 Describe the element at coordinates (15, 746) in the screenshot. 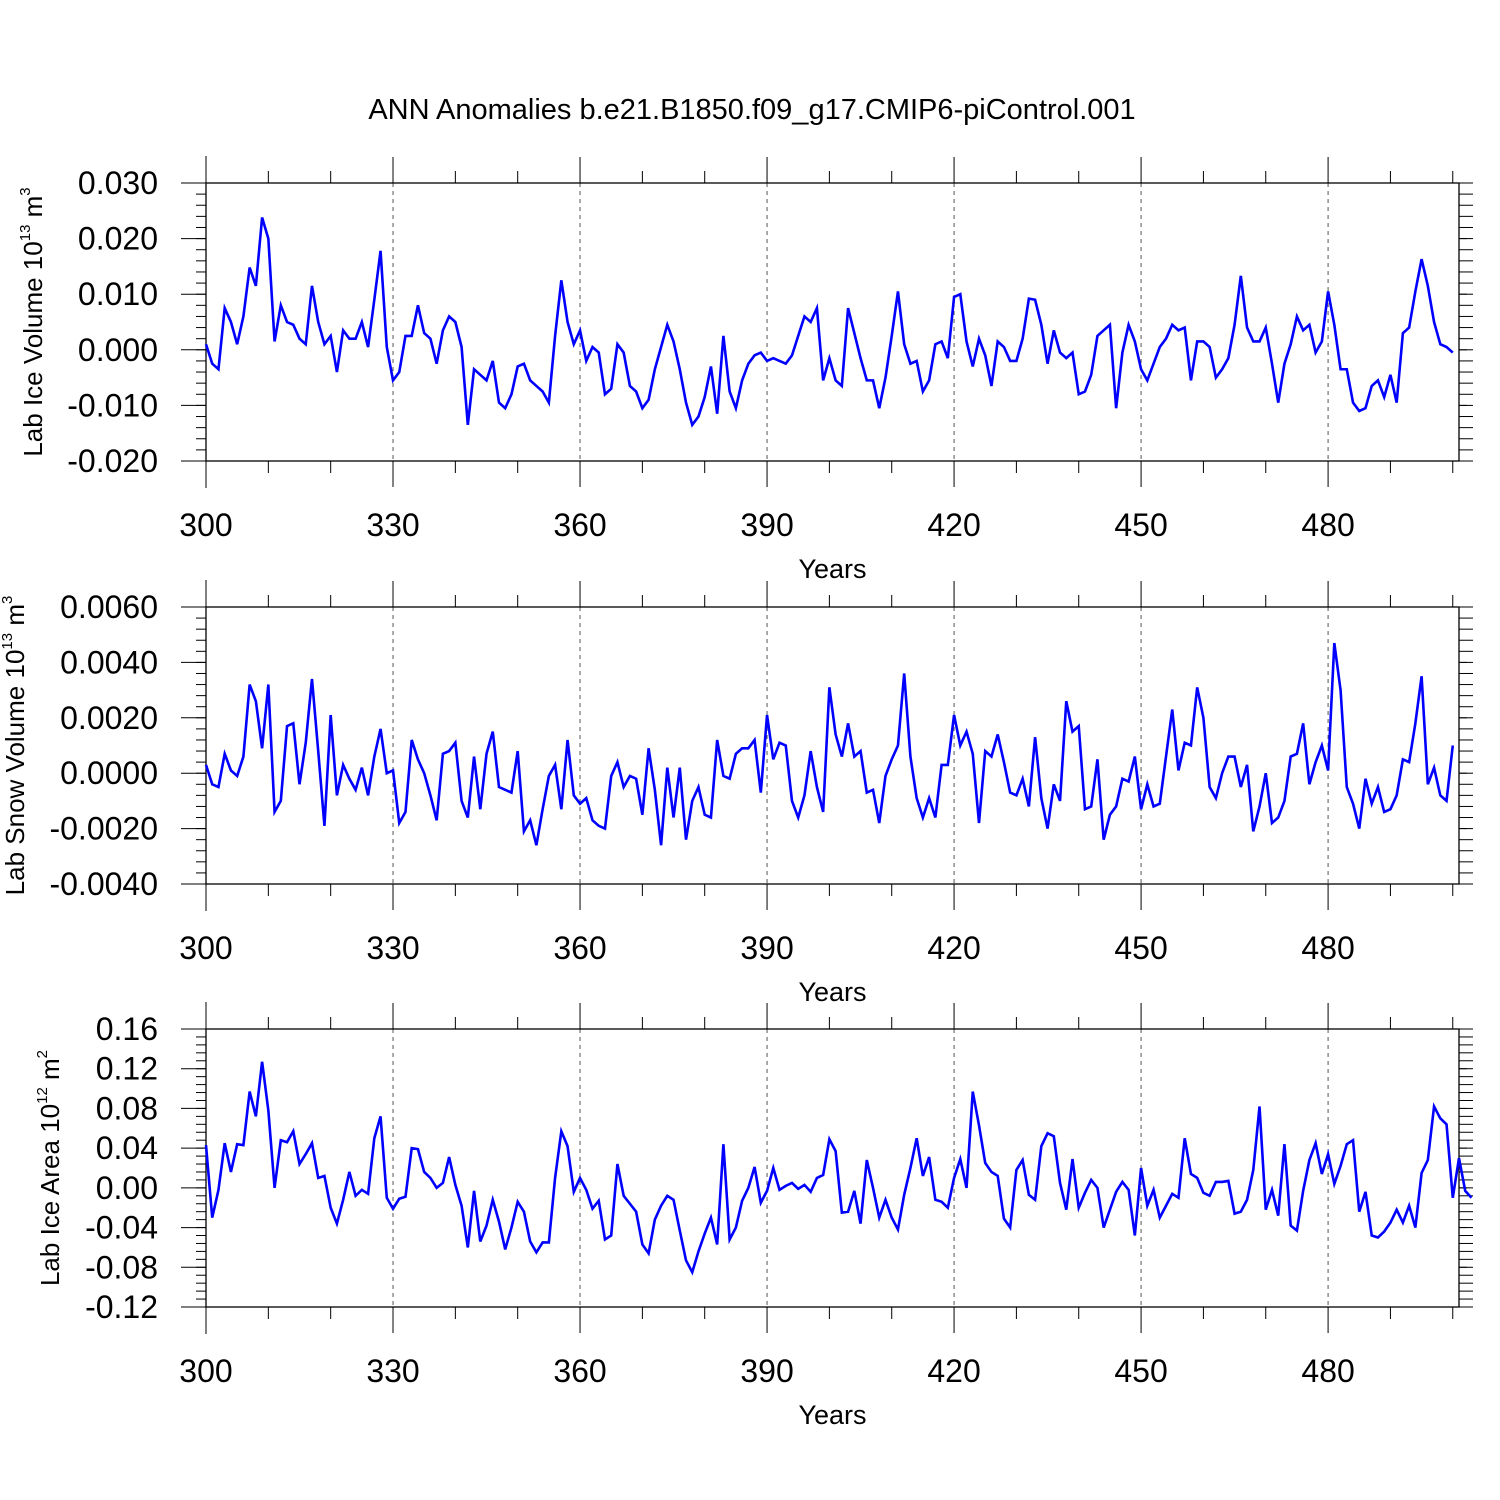

I see `y-axis-label: Lab Snow Volume 1013 m3` at that location.